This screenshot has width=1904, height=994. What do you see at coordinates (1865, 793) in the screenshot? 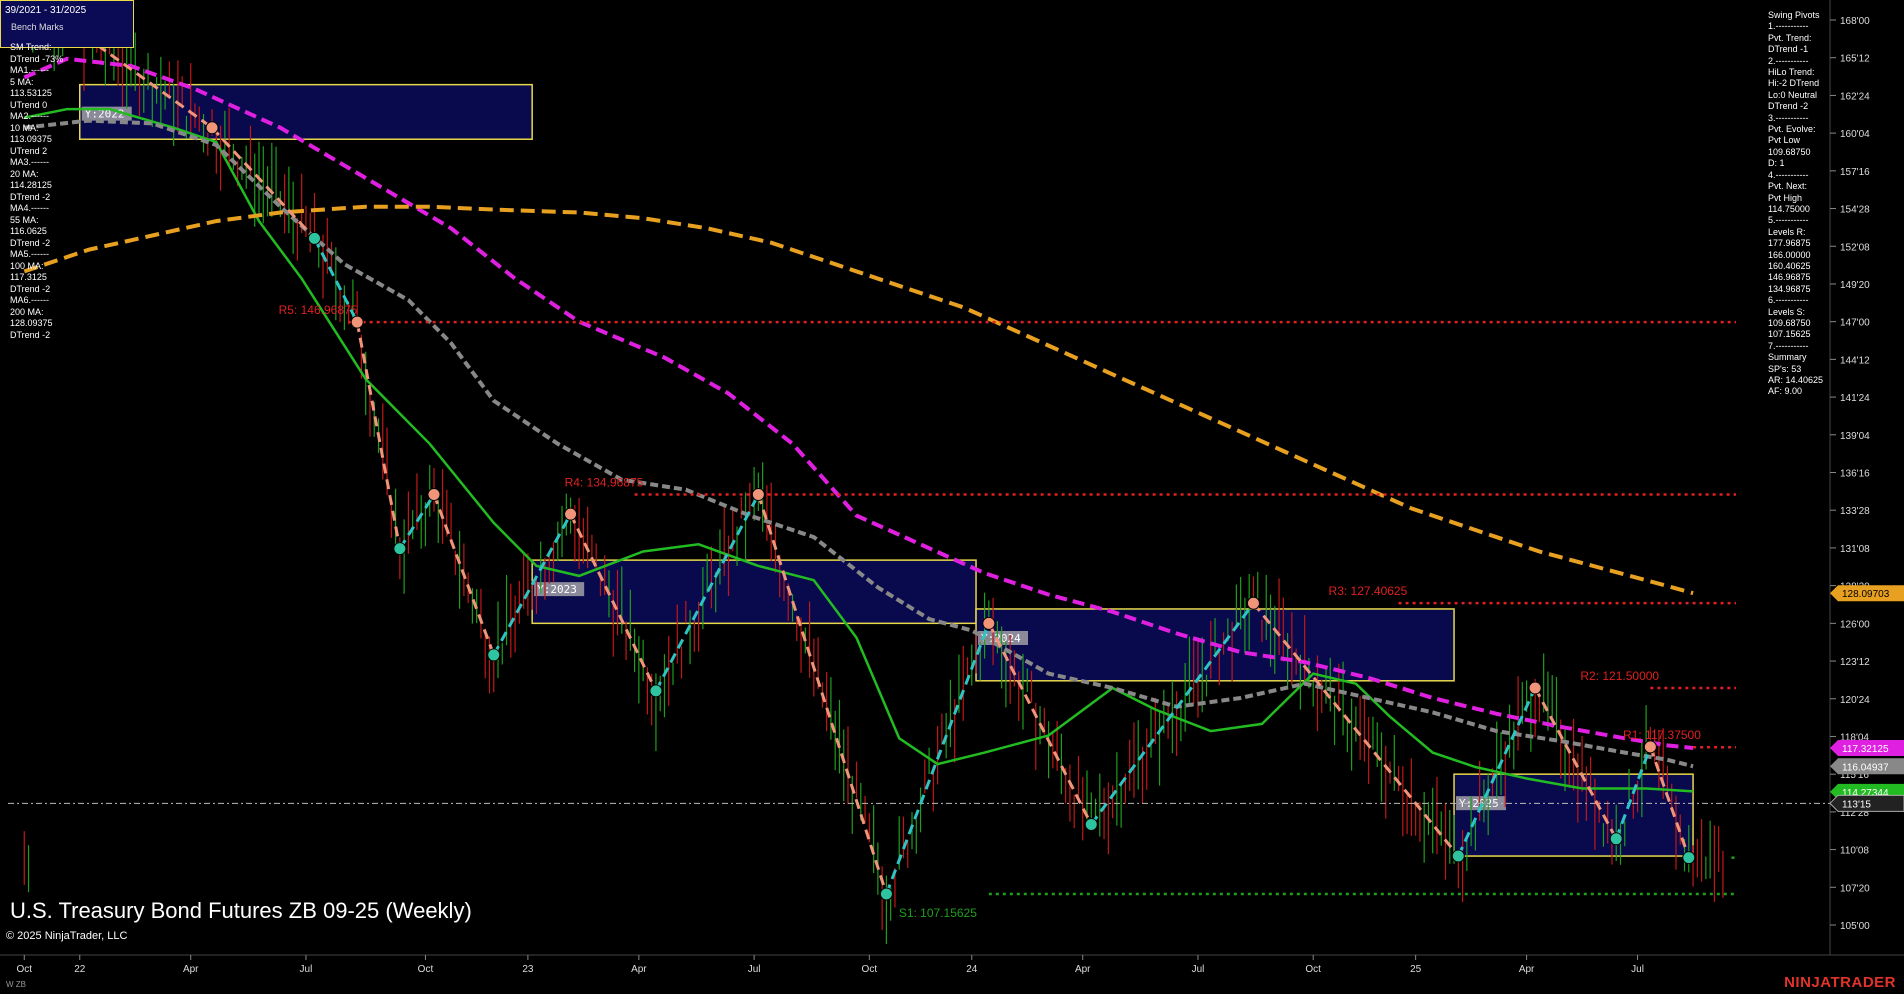
I see `price-badge-label: 114.27344` at bounding box center [1865, 793].